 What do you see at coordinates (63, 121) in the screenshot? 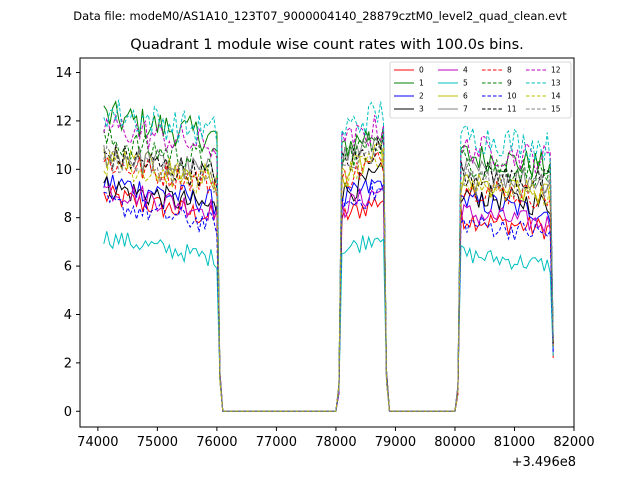
I see `y-tick-label: 12` at bounding box center [63, 121].